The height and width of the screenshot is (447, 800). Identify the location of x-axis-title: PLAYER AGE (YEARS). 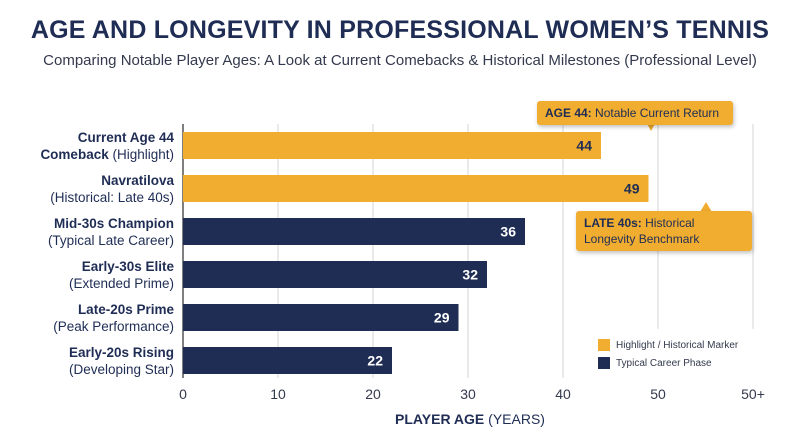
(470, 419).